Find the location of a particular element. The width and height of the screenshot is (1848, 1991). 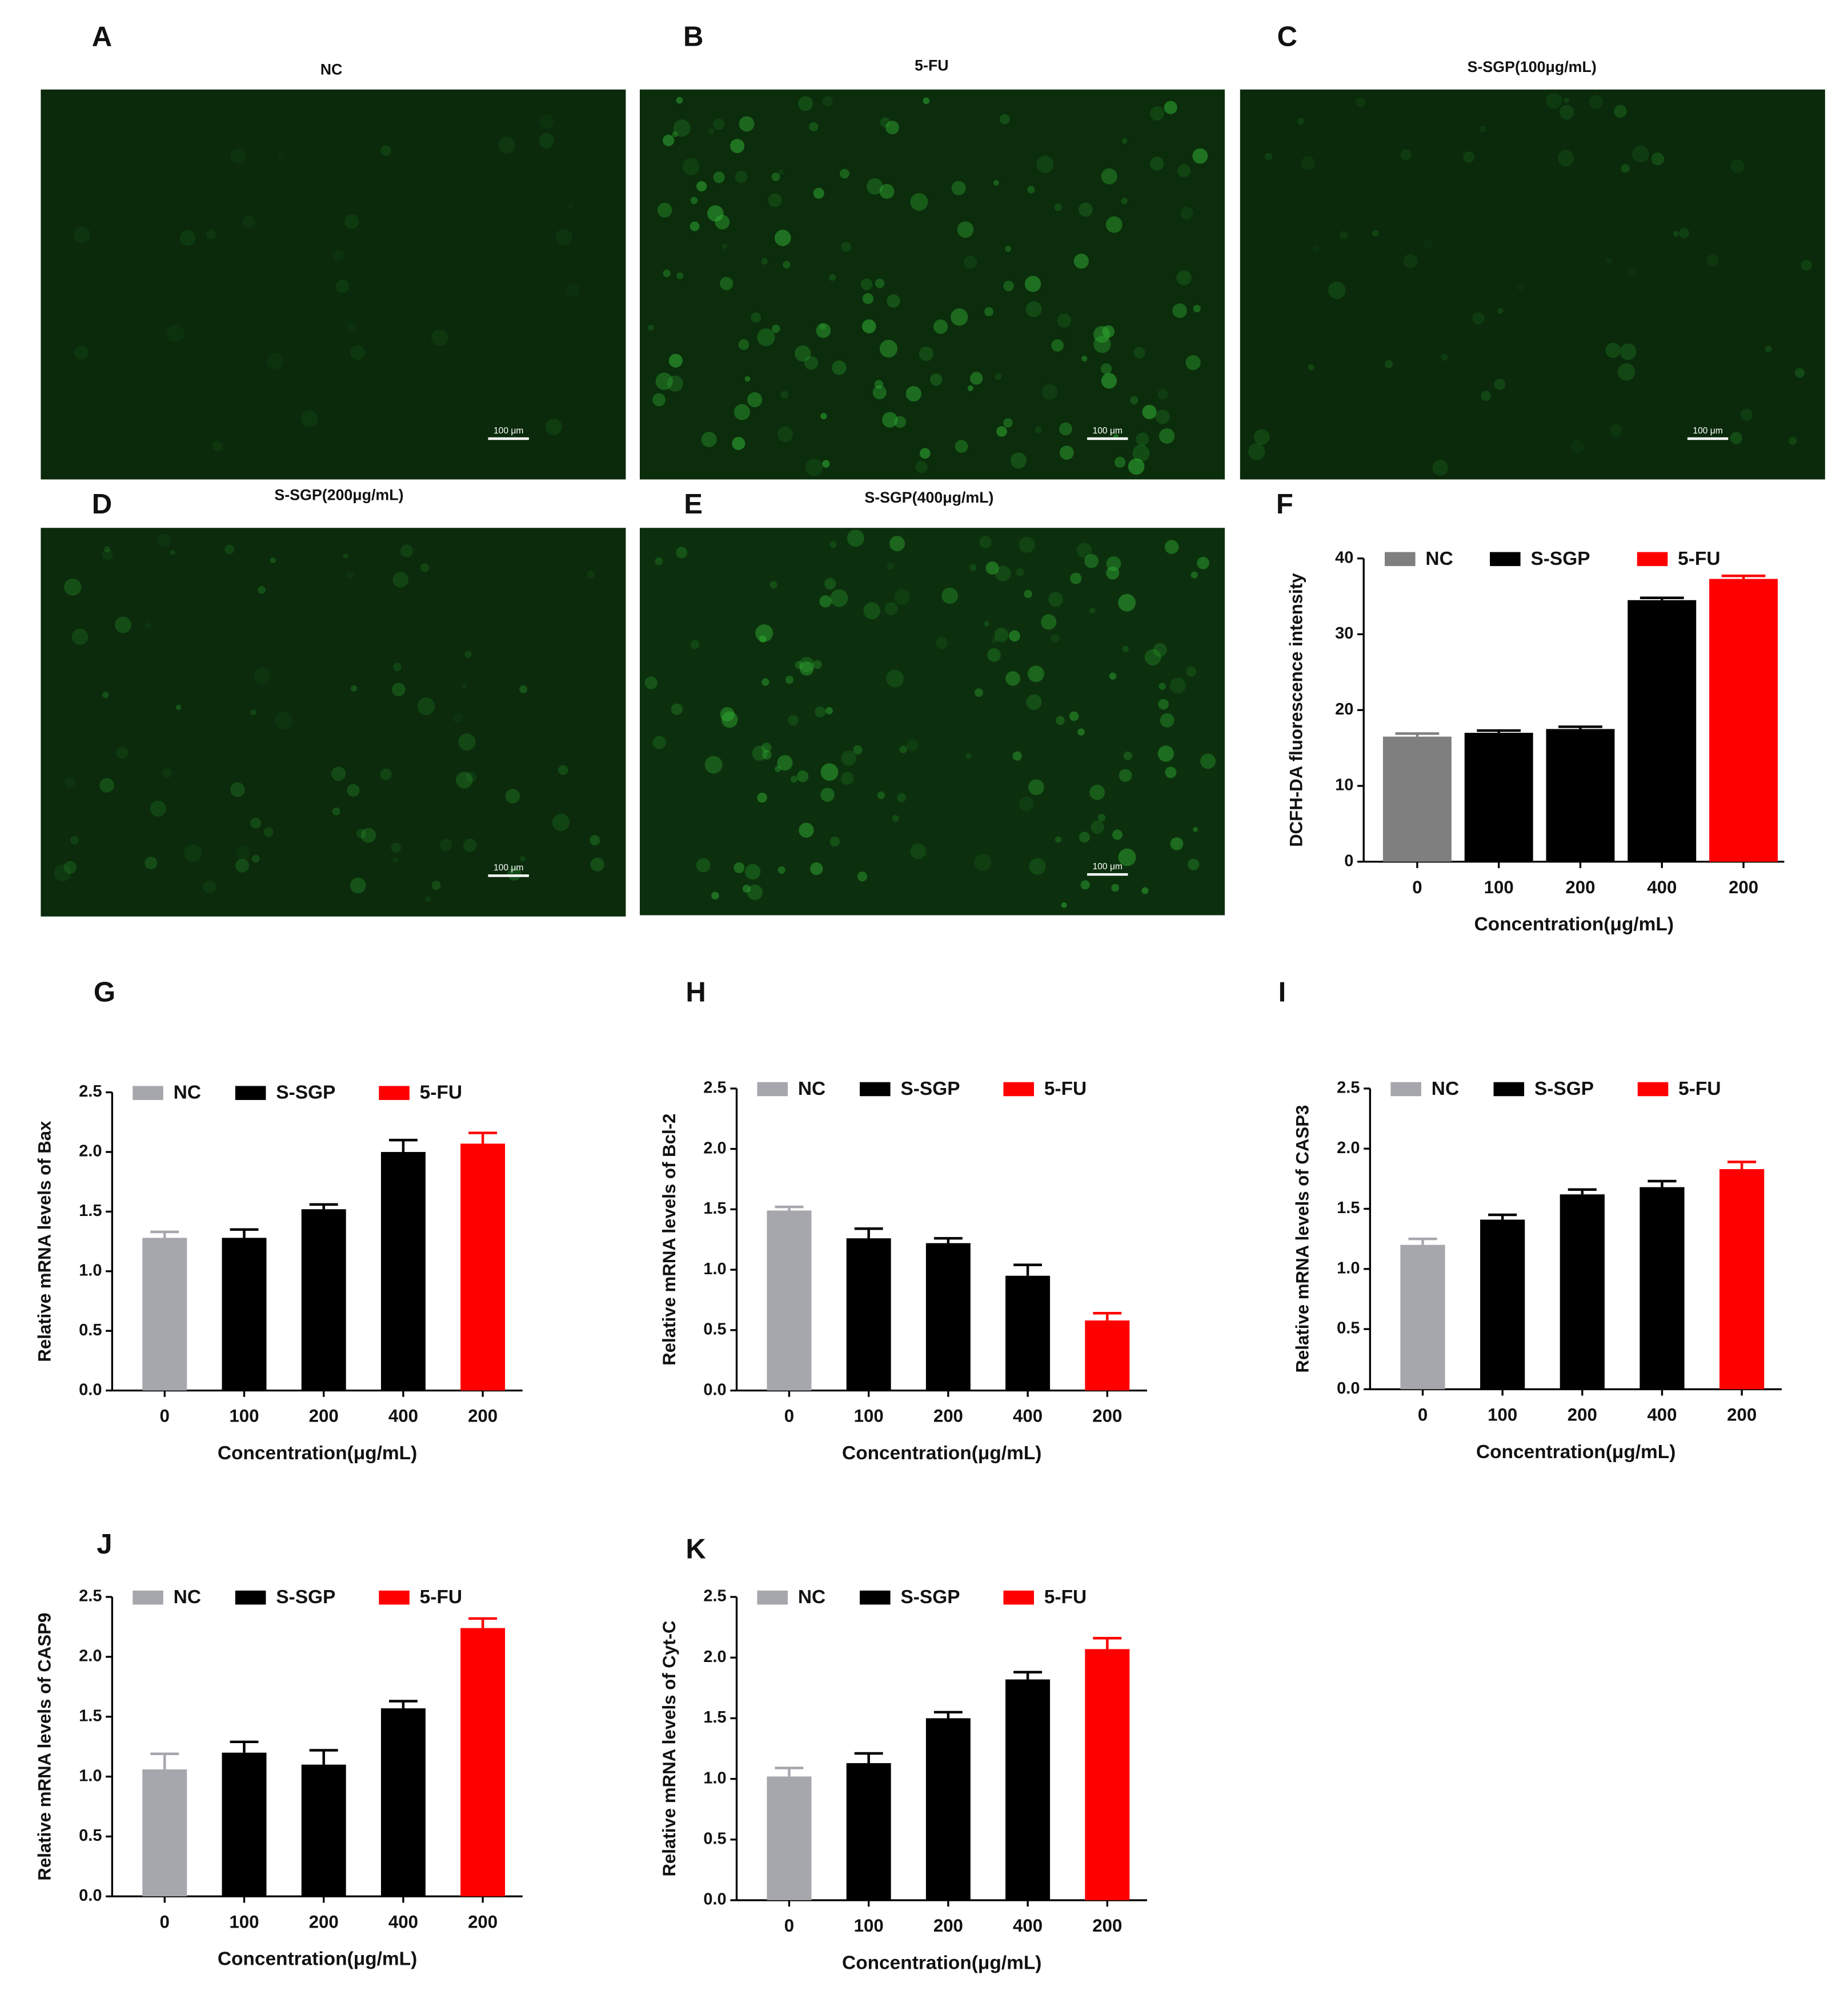

y-tick-label: 1.5 is located at coordinates (715, 1208).